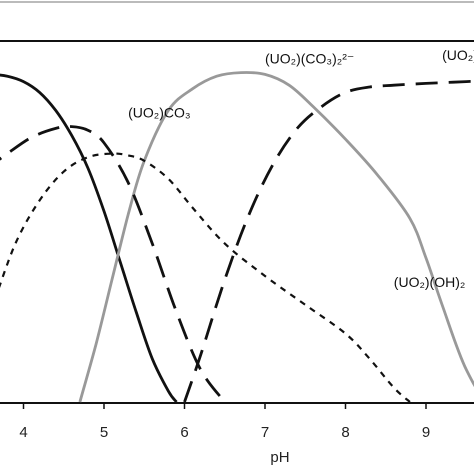  I want to click on x-tick-label: 9, so click(426, 432).